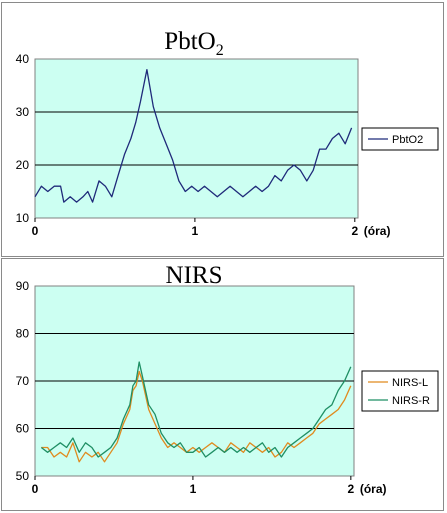  What do you see at coordinates (195, 231) in the screenshot?
I see `pbto2-x-tick-label: 1` at bounding box center [195, 231].